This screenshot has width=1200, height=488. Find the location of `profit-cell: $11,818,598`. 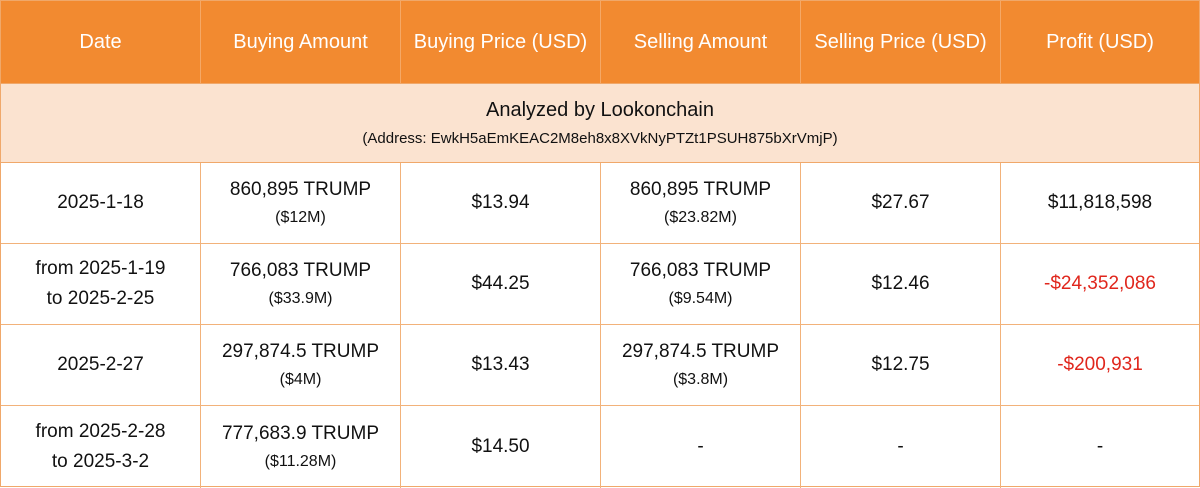

profit-cell: $11,818,598 is located at coordinates (1100, 202).